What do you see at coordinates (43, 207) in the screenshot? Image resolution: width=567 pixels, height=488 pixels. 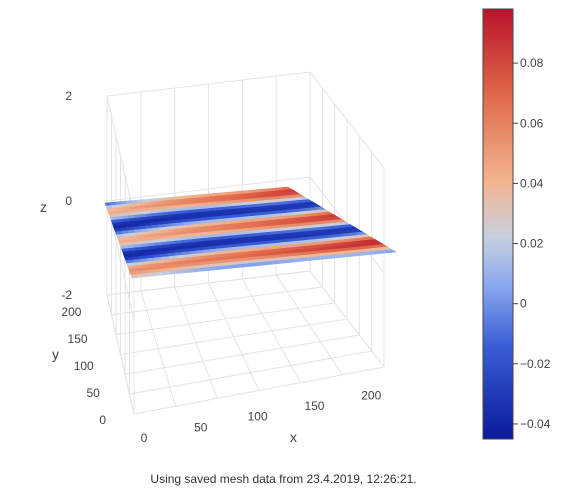 I see `z-axis-title: z` at bounding box center [43, 207].